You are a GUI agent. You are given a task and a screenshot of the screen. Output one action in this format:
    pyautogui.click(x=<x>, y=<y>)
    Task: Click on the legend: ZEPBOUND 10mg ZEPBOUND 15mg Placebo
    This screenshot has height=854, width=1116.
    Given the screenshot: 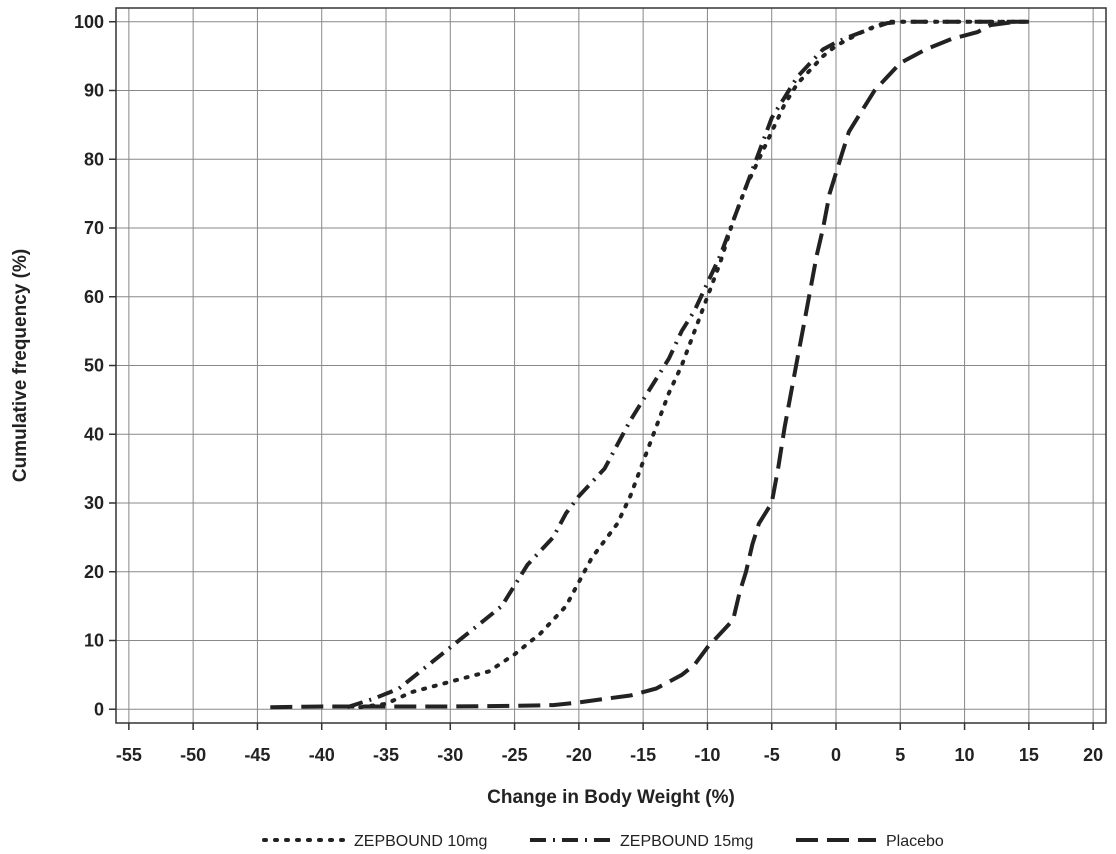 What is the action you would take?
    pyautogui.click(x=603, y=841)
    